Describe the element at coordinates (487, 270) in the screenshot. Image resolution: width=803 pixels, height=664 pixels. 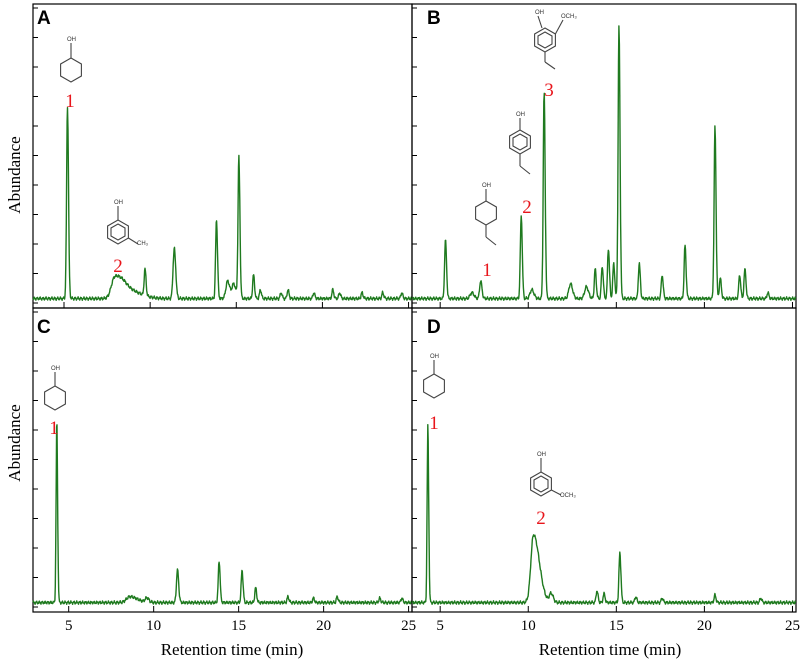
I see `peak-label-b-1: 1` at that location.